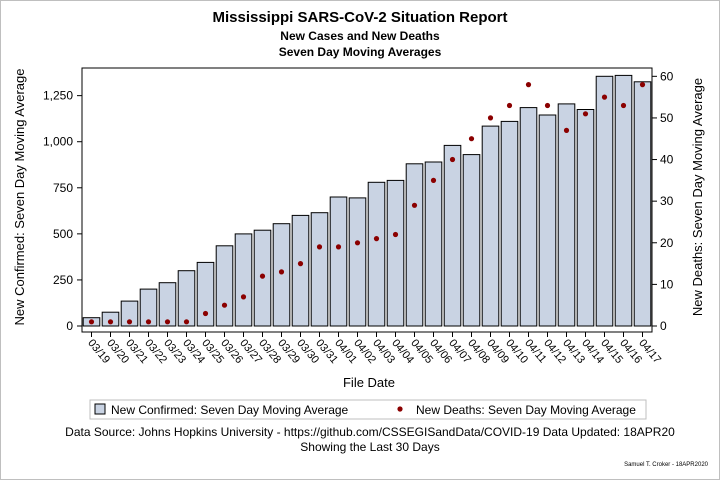 The width and height of the screenshot is (720, 480). Describe the element at coordinates (370, 447) in the screenshot. I see `showing-note: Showing the Last 30 Days` at that location.